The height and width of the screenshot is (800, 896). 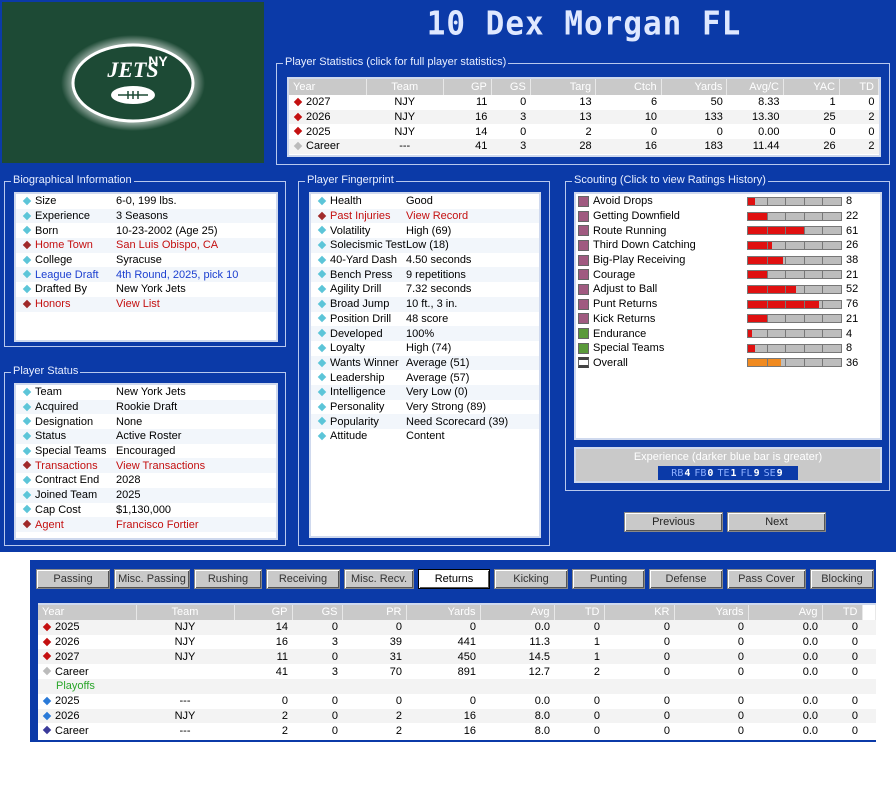 I want to click on scouting-rating-row: Punt Returns 76, so click(x=728, y=304).